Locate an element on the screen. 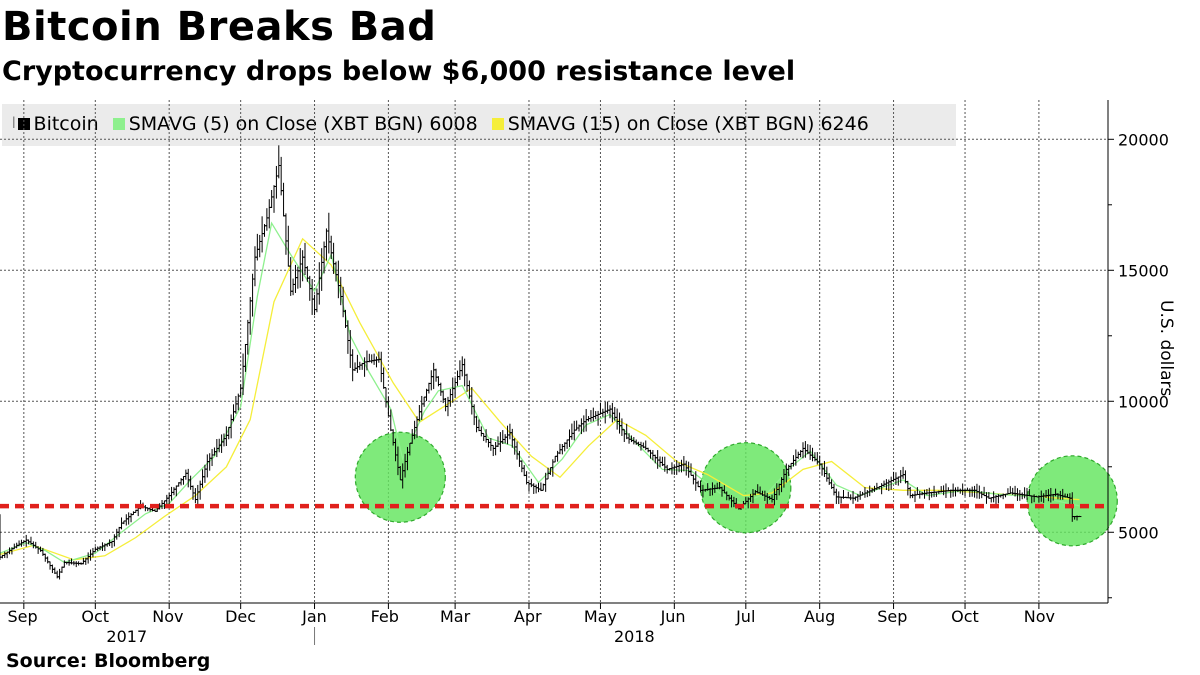 This screenshot has width=1200, height=675. y-tick-label: 15000 is located at coordinates (1143, 270).